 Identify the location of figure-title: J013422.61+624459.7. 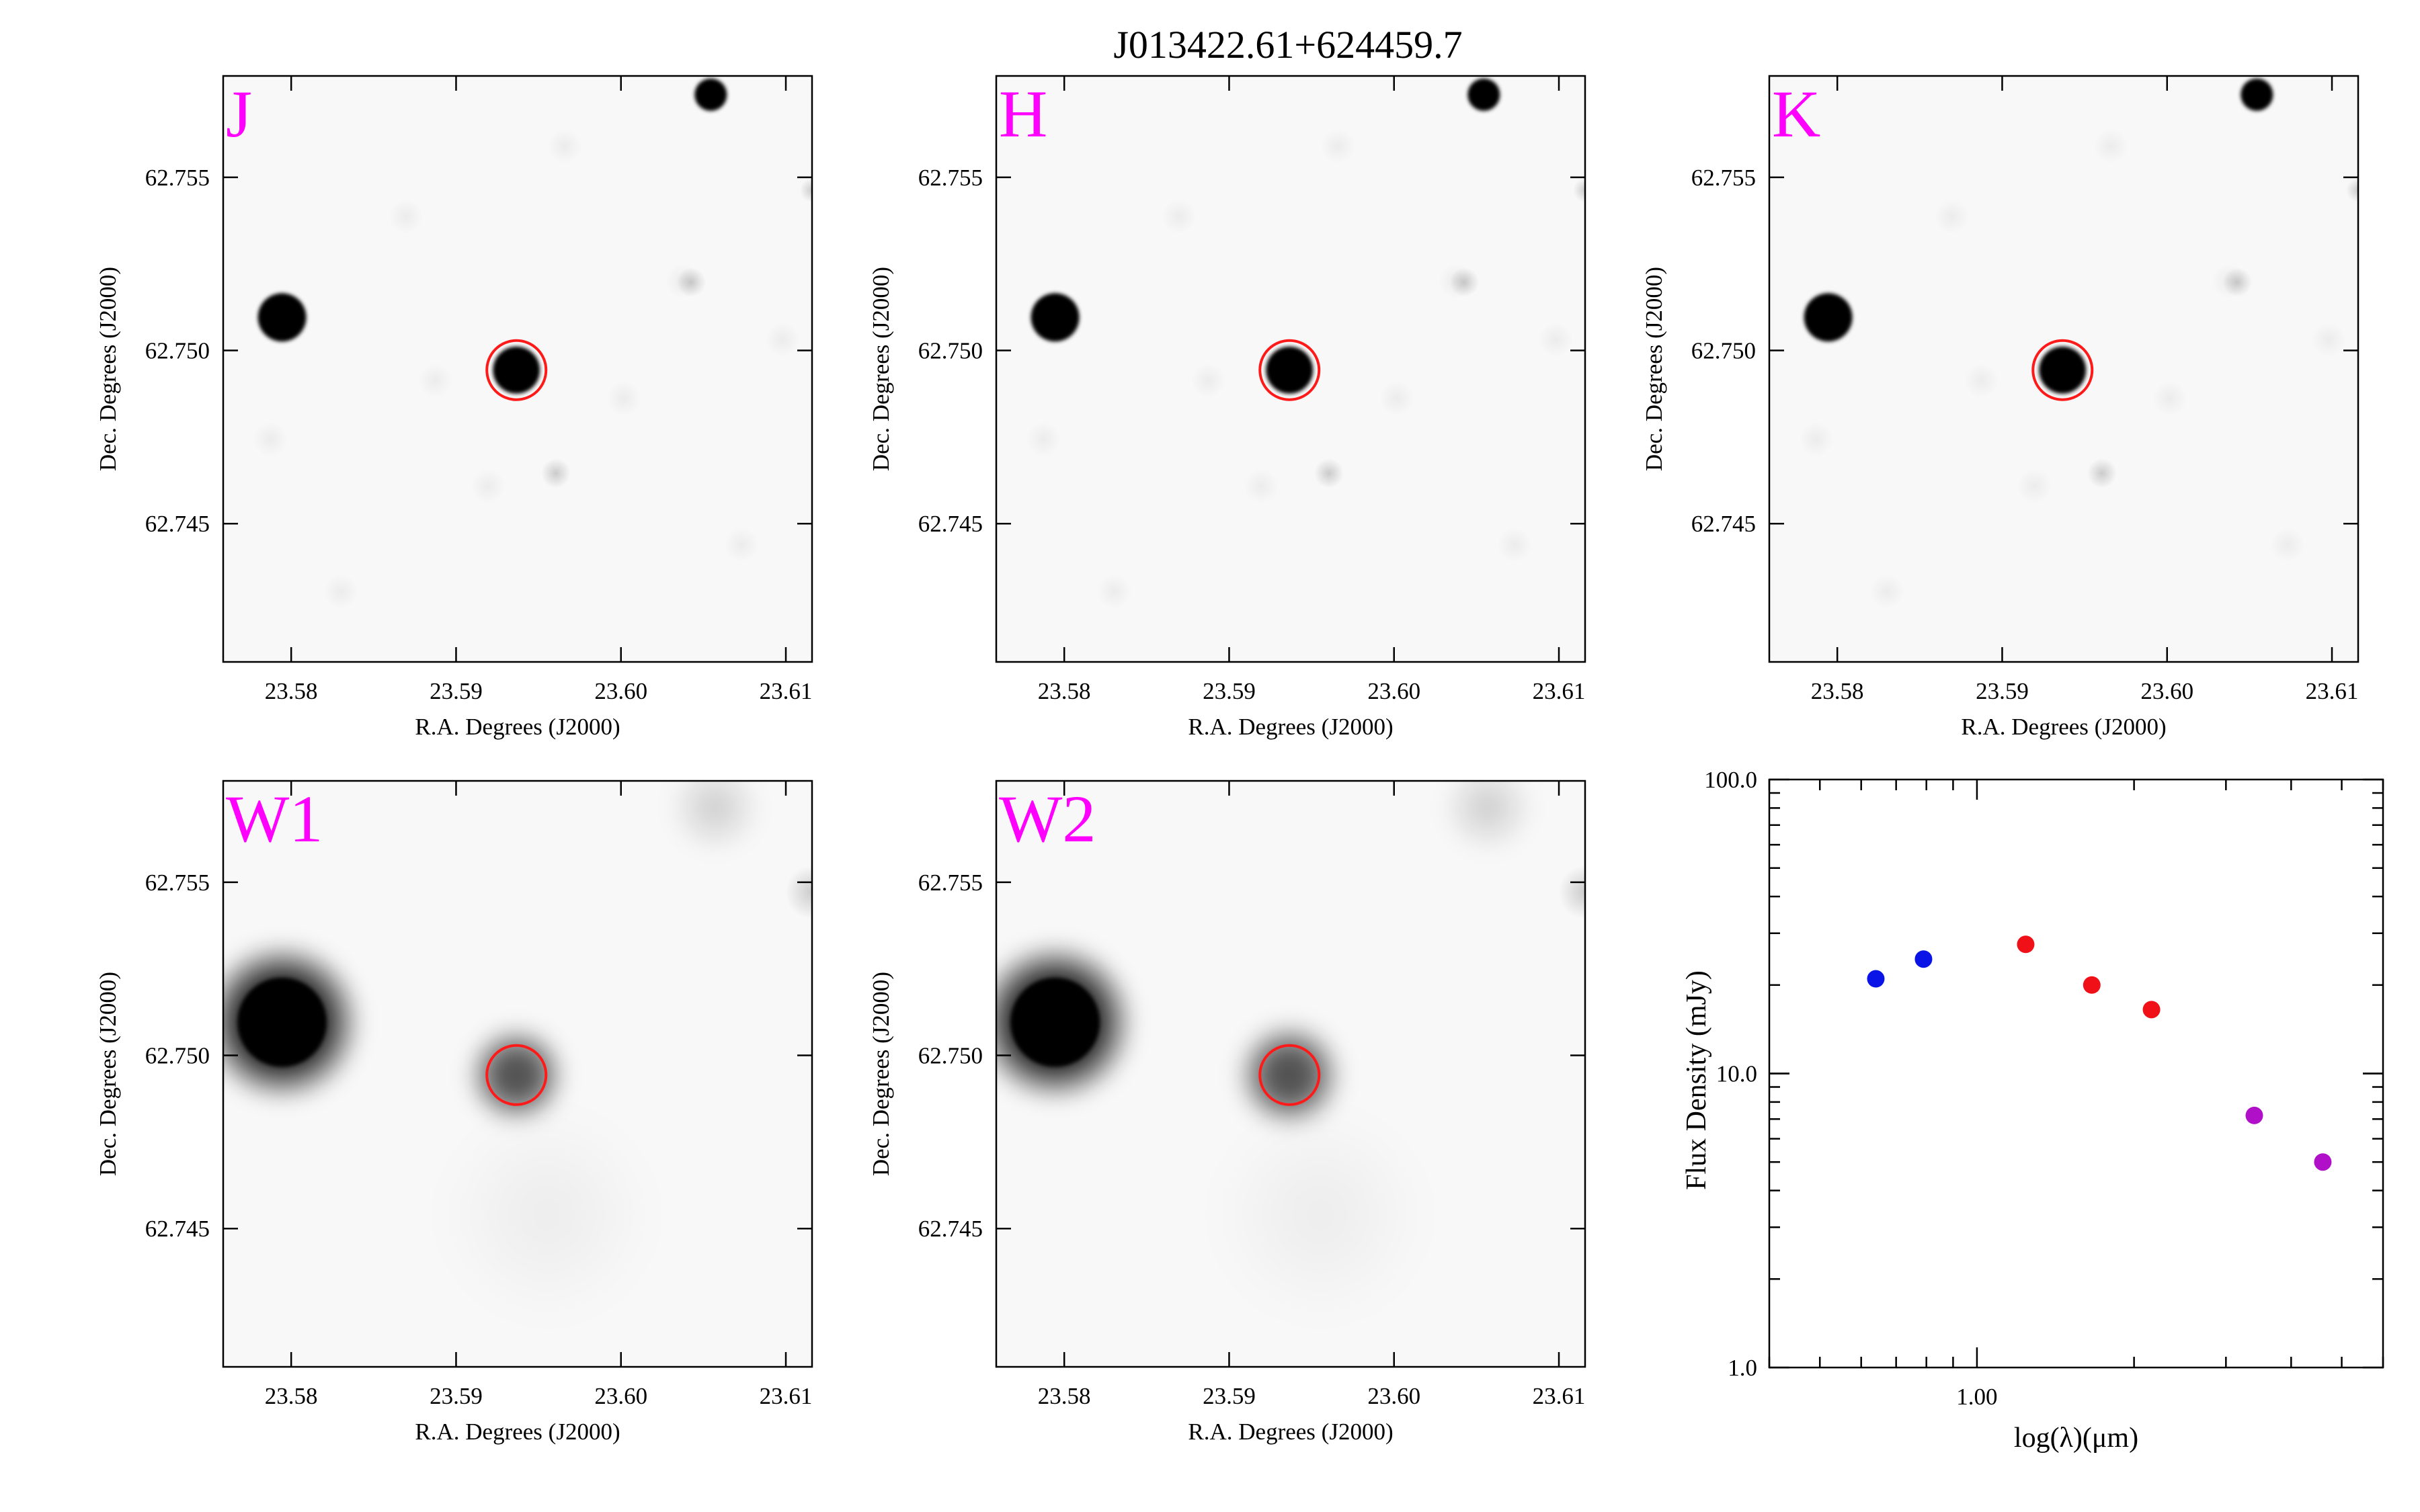
(1287, 45).